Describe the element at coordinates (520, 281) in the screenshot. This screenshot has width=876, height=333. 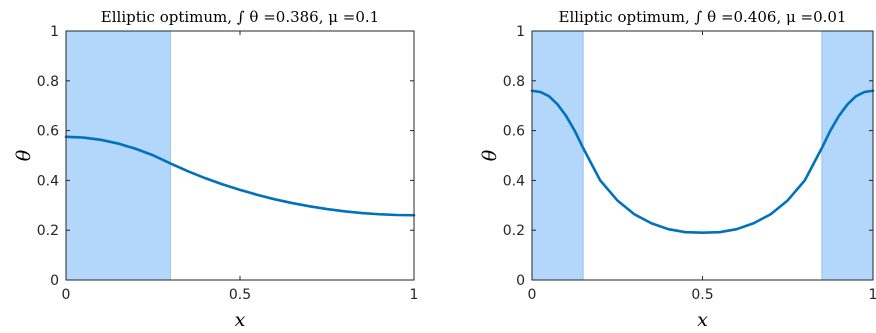
I see `chart-2-y-tick-label: 0` at that location.